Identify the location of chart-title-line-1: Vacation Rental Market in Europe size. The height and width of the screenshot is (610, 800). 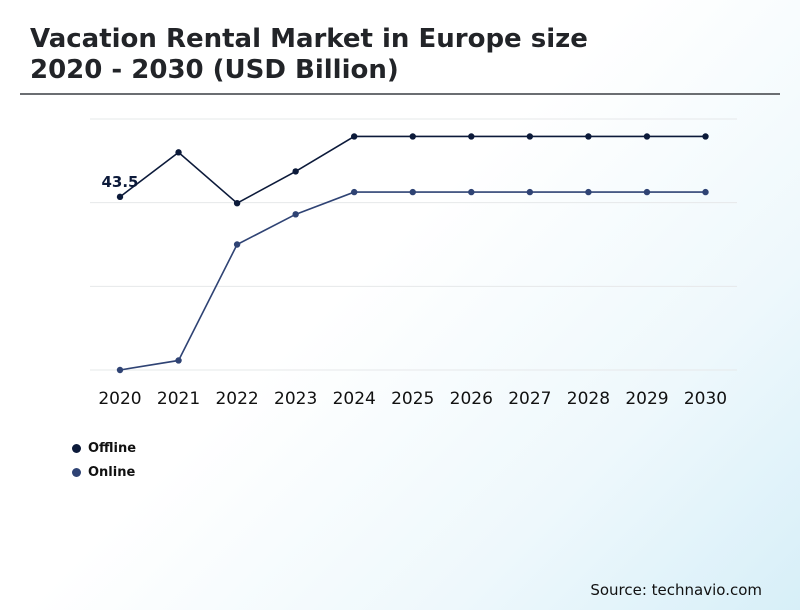
(309, 39).